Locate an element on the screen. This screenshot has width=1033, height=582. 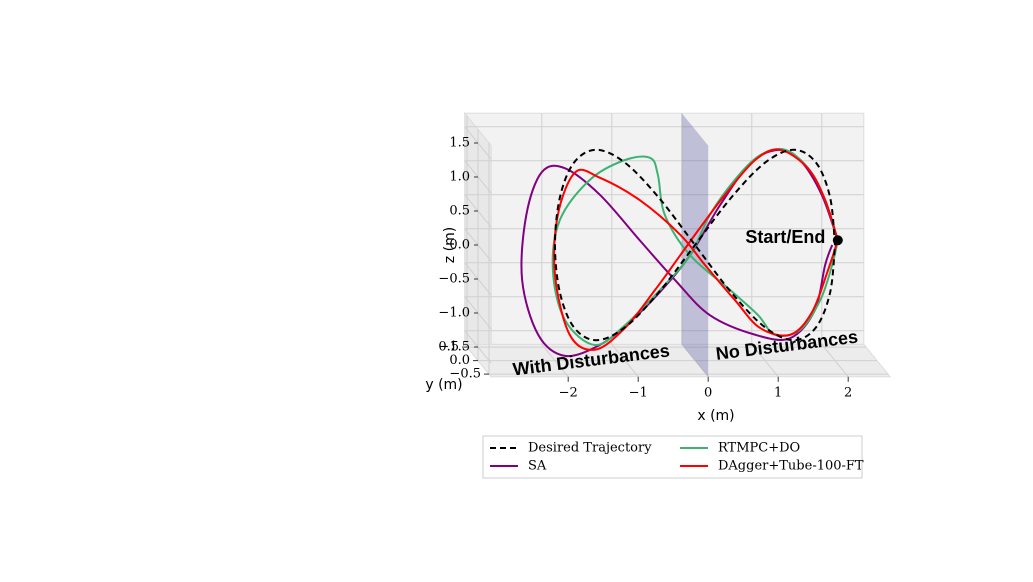
y-axis-label: y (m) is located at coordinates (443, 385).